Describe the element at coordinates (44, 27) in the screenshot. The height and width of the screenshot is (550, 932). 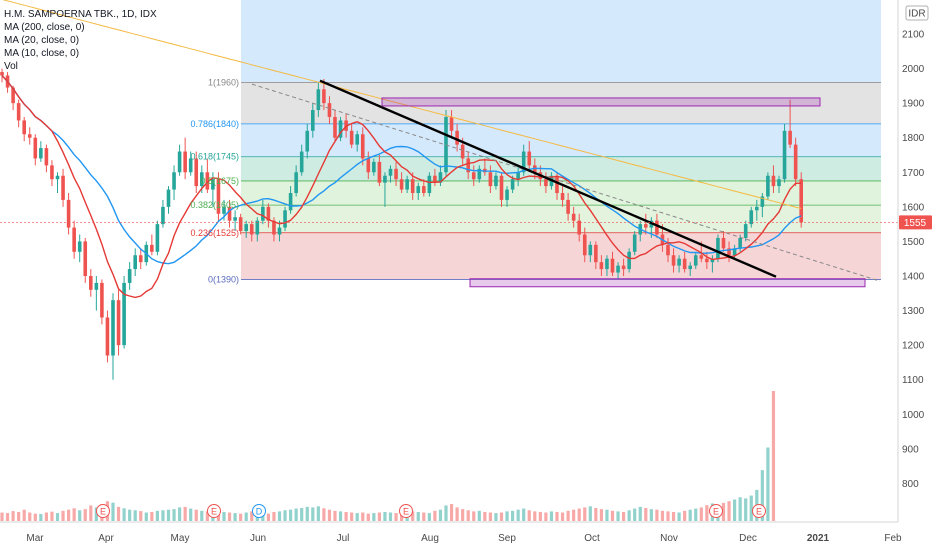
I see `legend-ma200: MA (200, close, 0)` at that location.